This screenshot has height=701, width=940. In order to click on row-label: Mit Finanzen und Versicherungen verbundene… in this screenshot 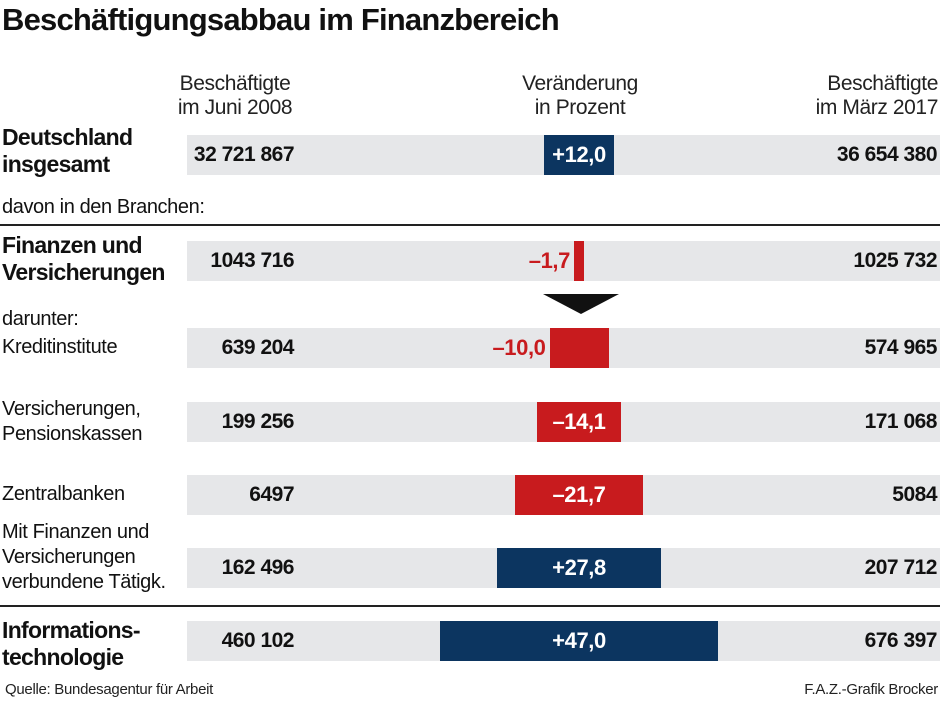, I will do `click(84, 557)`.